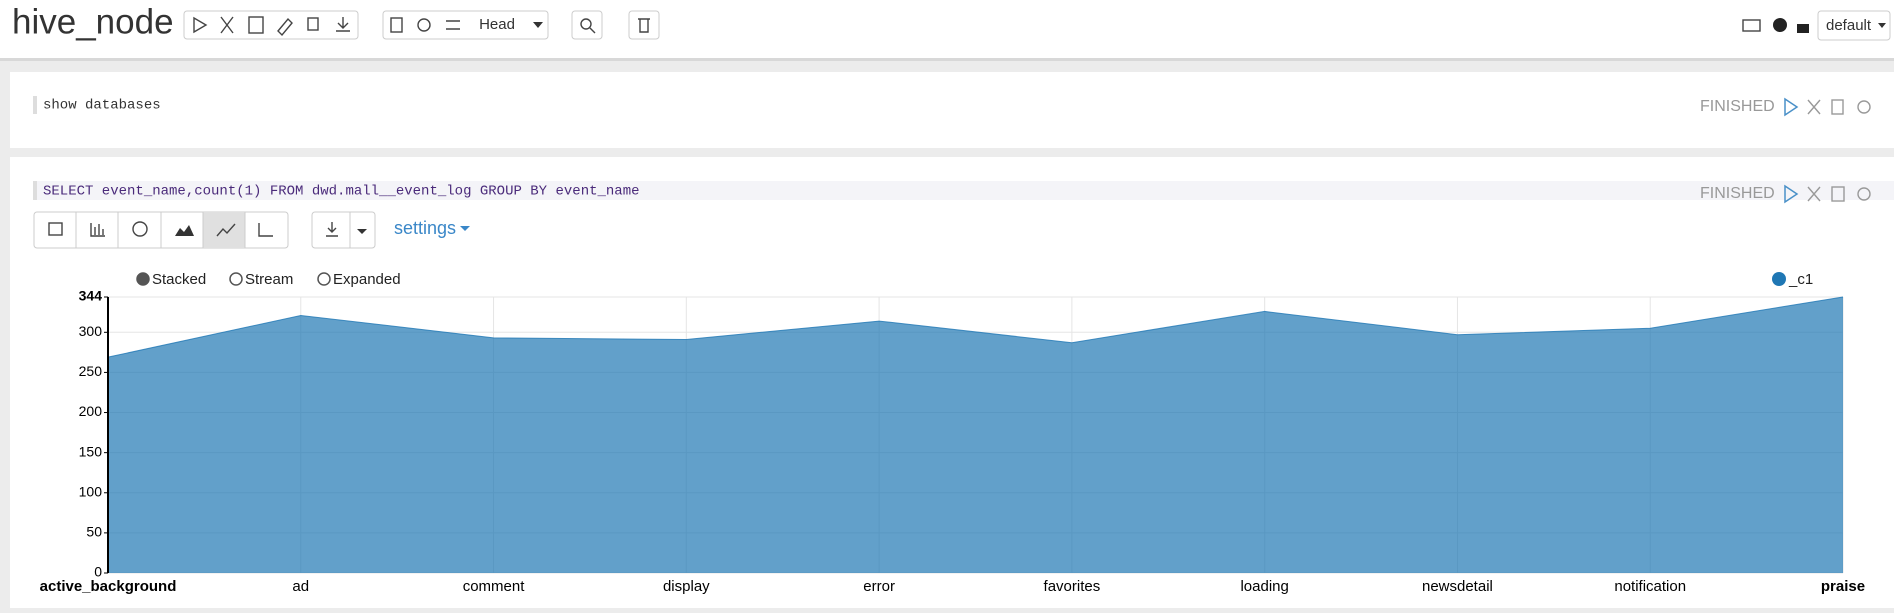 The image size is (1894, 613). What do you see at coordinates (94, 532) in the screenshot?
I see `y-tick-label: 50` at bounding box center [94, 532].